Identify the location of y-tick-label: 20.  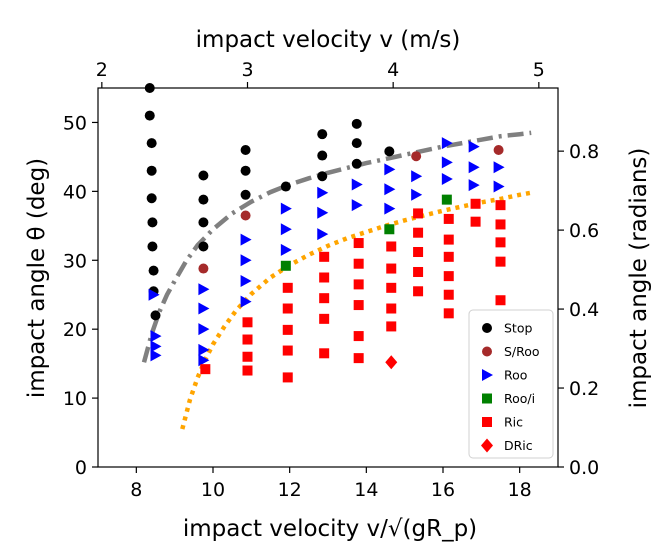
(75, 330).